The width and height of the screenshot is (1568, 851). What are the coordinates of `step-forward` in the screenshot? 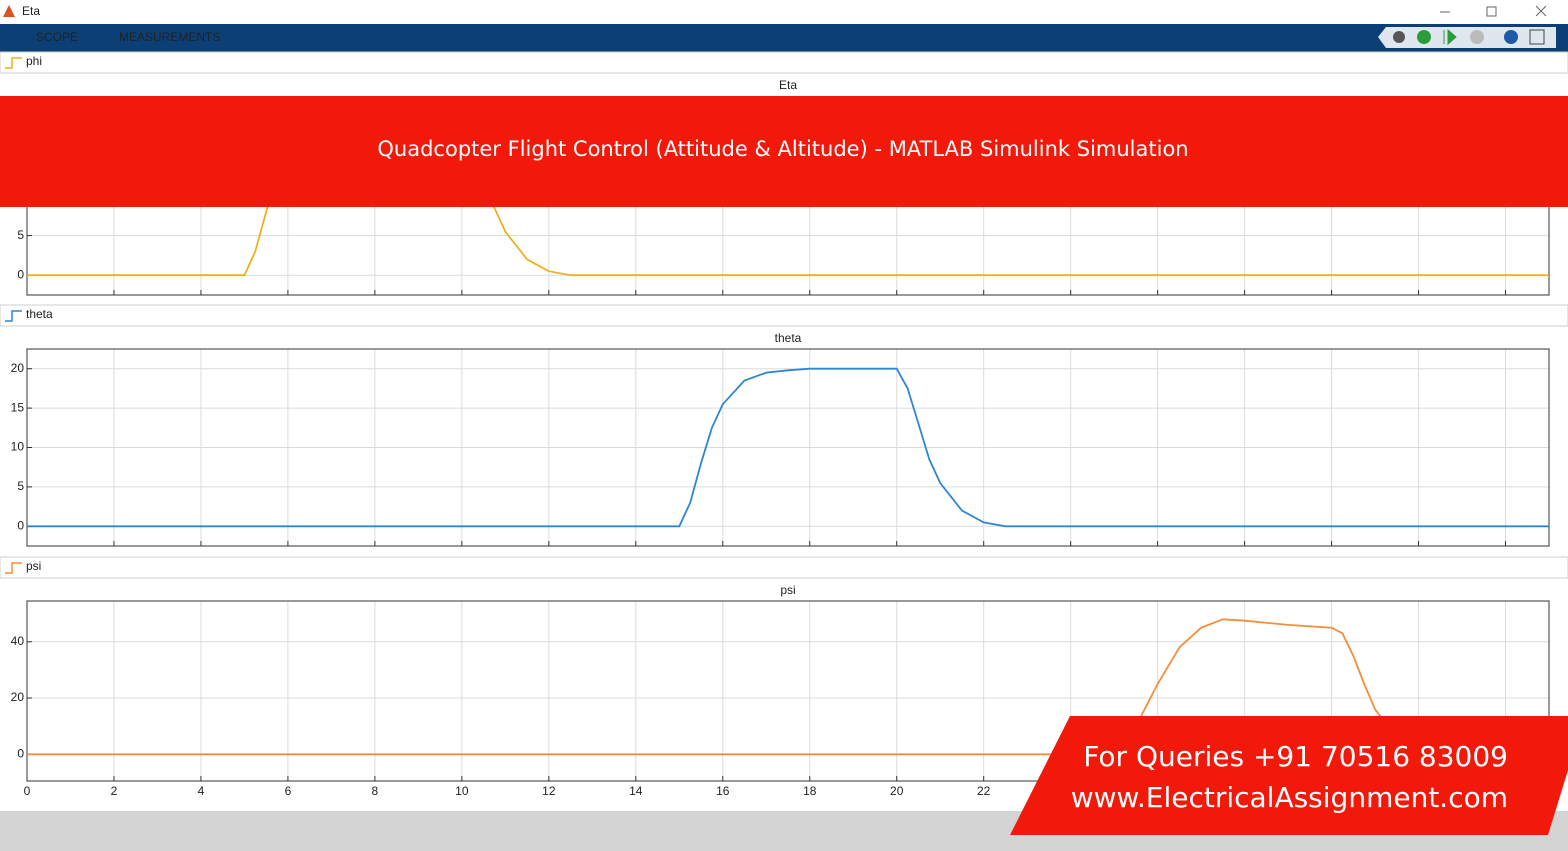 It's located at (1450, 37).